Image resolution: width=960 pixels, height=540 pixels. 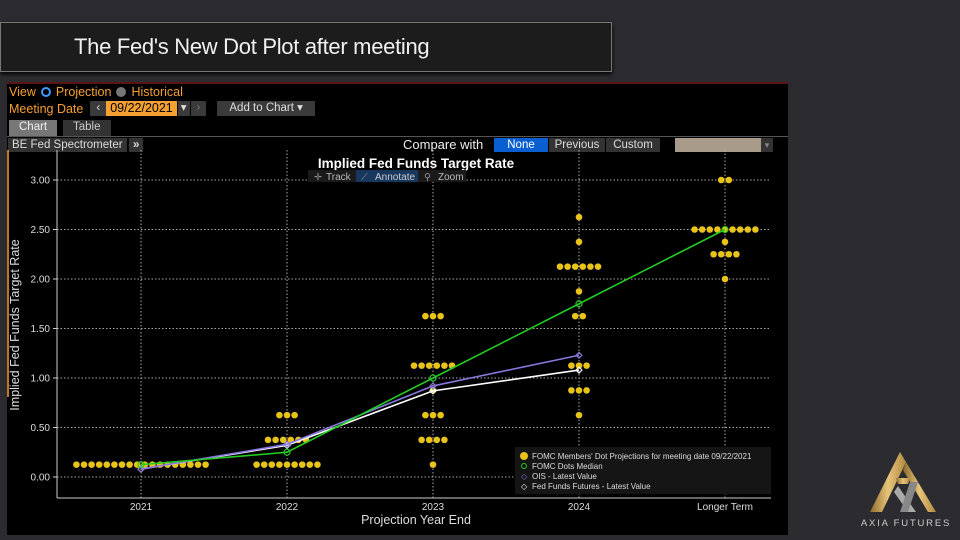 What do you see at coordinates (183, 108) in the screenshot?
I see `date-dropdown-button: ▾` at bounding box center [183, 108].